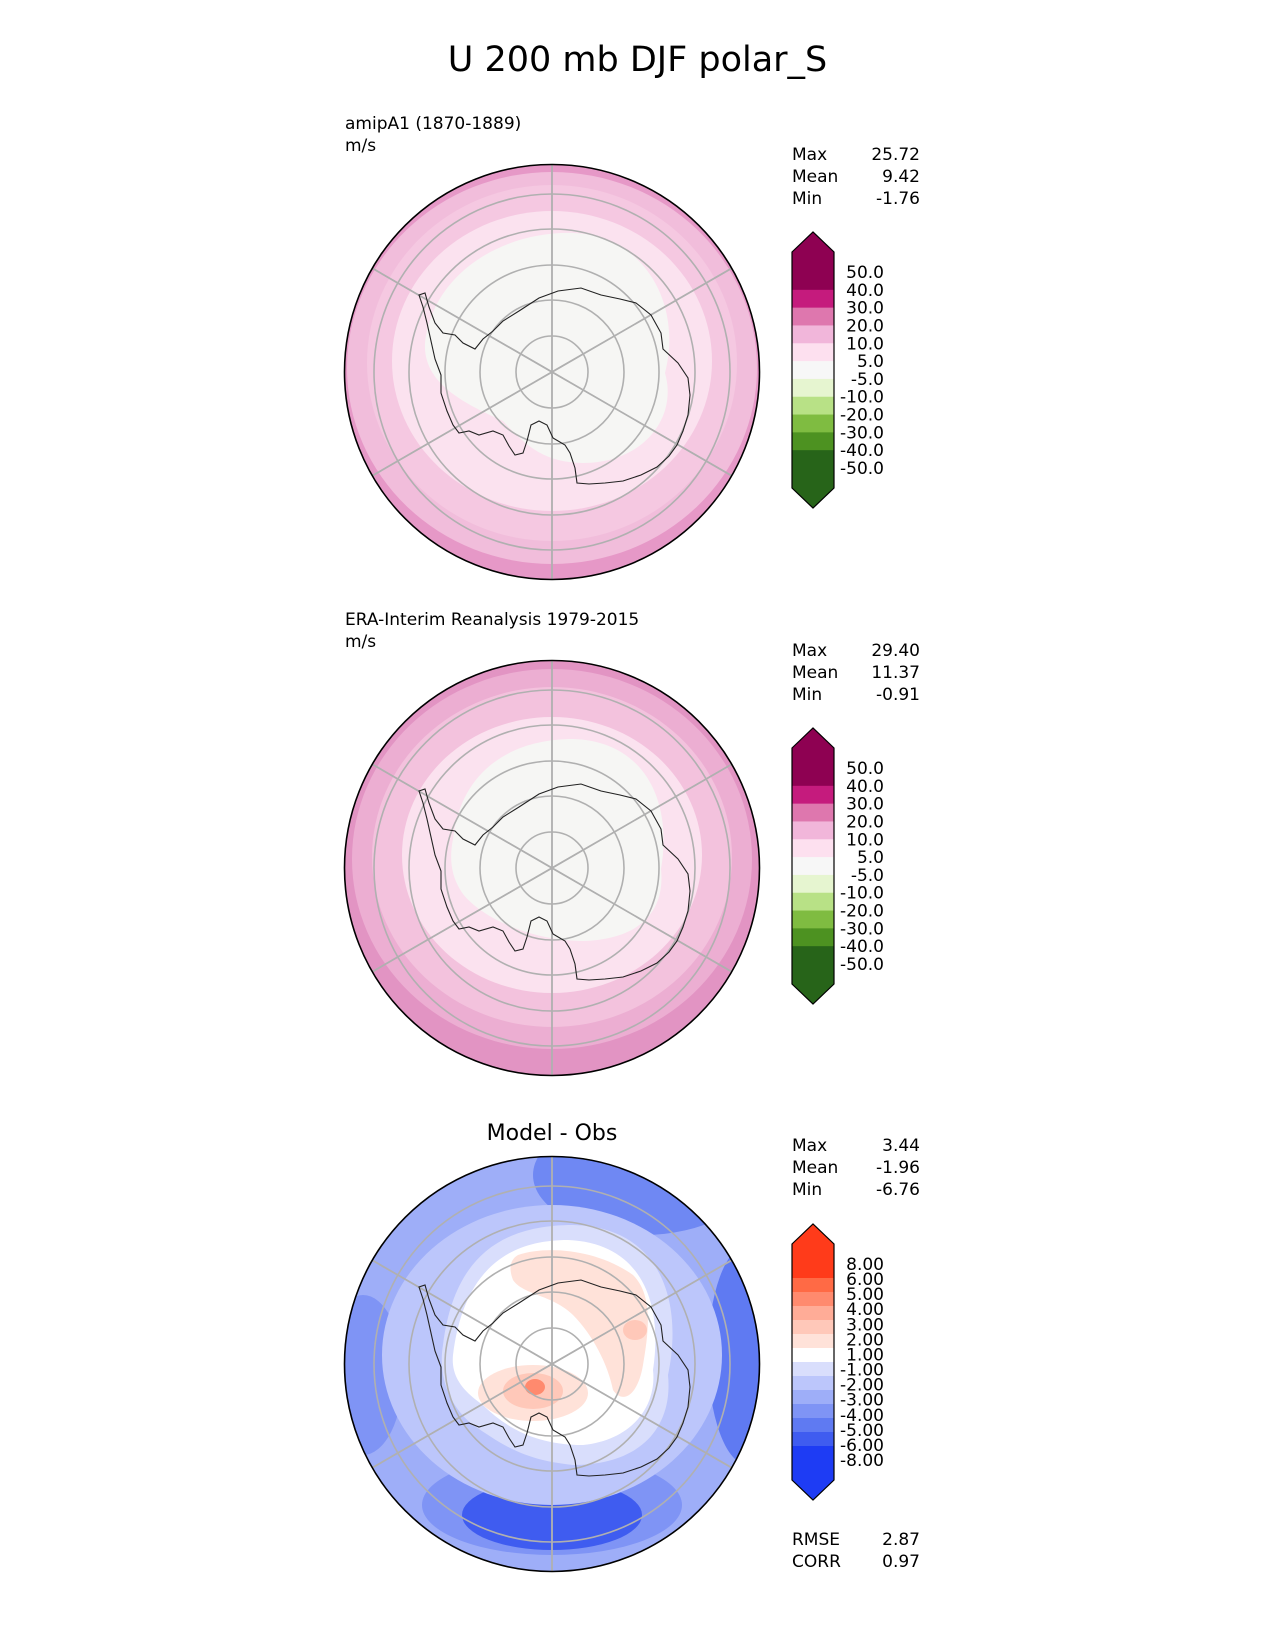 This screenshot has height=1650, width=1275. What do you see at coordinates (862, 1416) in the screenshot?
I see `colorbar-tick-label: -4.00` at bounding box center [862, 1416].